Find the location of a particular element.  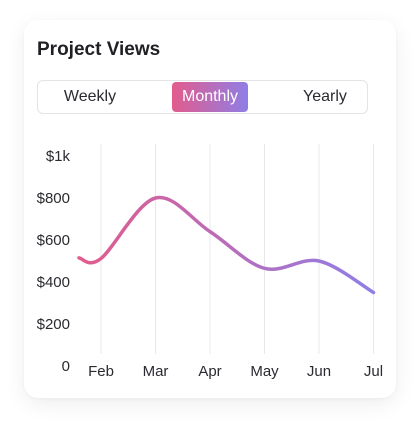

x-tick-label-may: May is located at coordinates (264, 371).